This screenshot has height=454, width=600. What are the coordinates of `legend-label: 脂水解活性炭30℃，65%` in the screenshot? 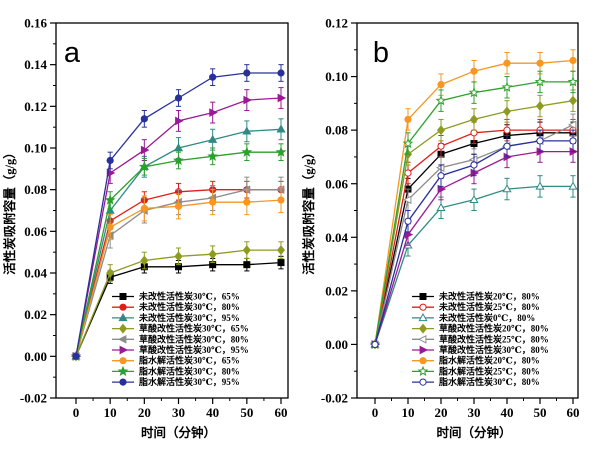 It's located at (189, 360).